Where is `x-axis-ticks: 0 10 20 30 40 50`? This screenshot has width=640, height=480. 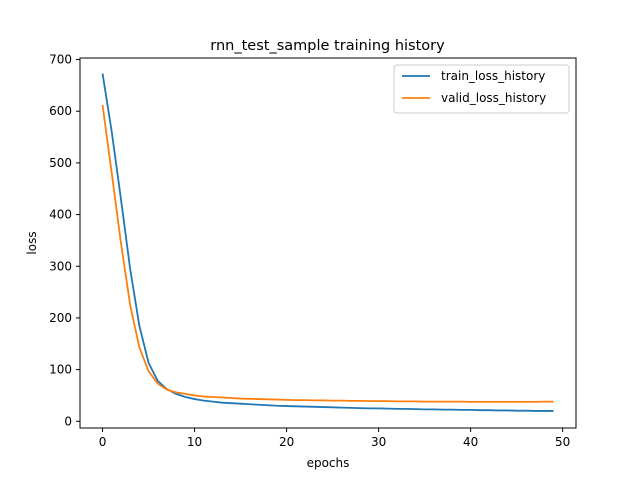
x-axis-ticks: 0 10 20 30 40 50 is located at coordinates (334, 438).